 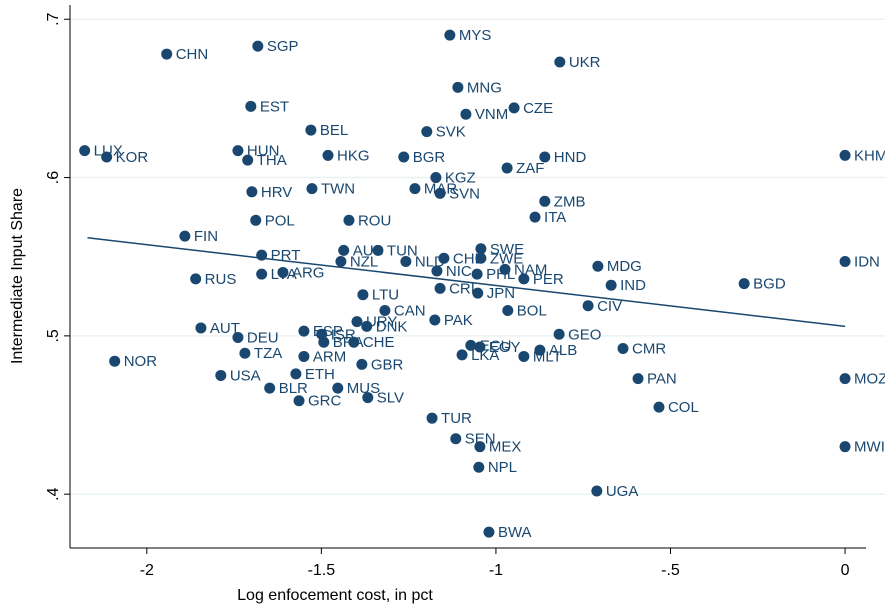 I want to click on point-label: CZE, so click(x=538, y=108).